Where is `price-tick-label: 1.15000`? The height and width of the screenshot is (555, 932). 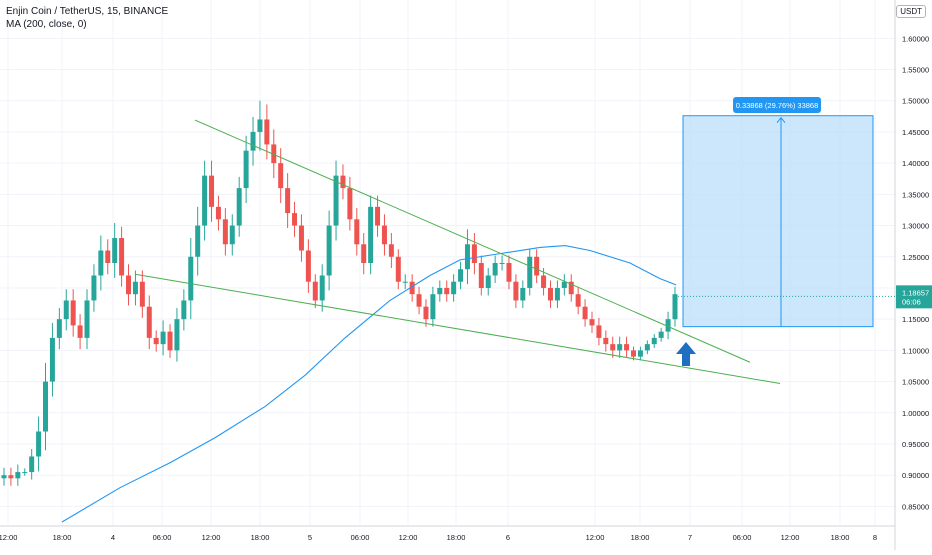
price-tick-label: 1.15000 is located at coordinates (915, 319).